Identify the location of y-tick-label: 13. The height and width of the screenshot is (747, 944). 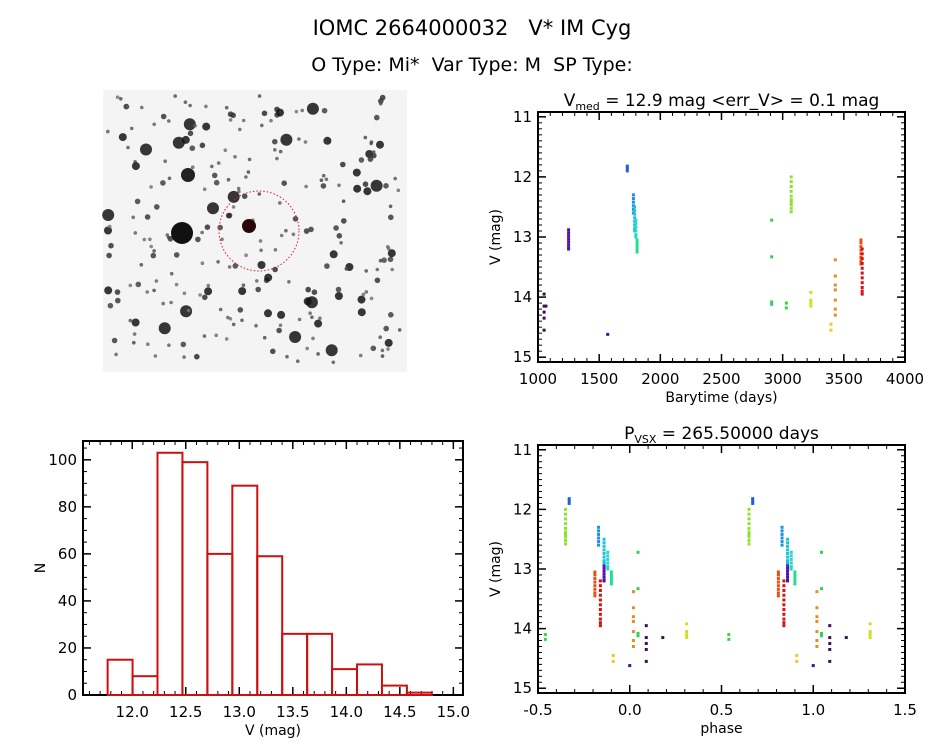
(522, 569).